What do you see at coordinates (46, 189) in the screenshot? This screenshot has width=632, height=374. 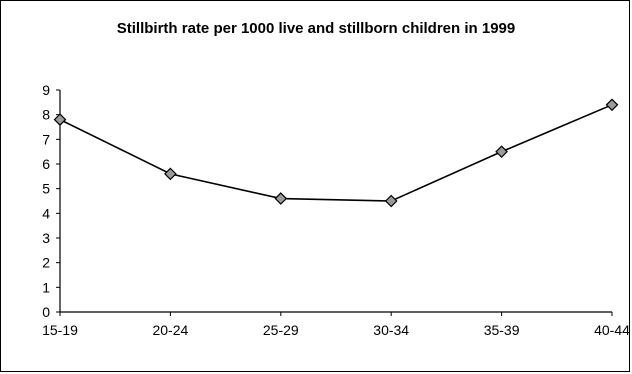 I see `y-tick-label: 5` at bounding box center [46, 189].